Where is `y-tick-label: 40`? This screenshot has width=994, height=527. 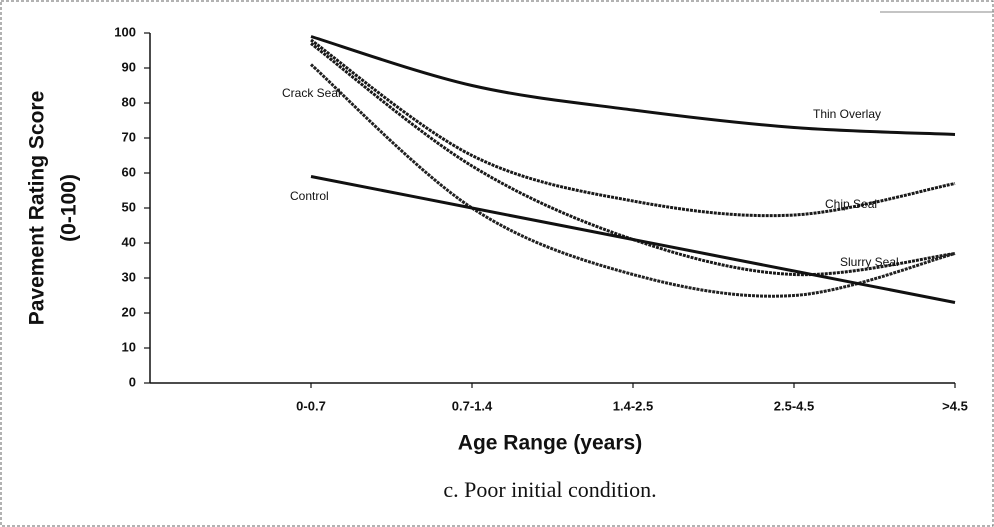 y-tick-label: 40 is located at coordinates (129, 241).